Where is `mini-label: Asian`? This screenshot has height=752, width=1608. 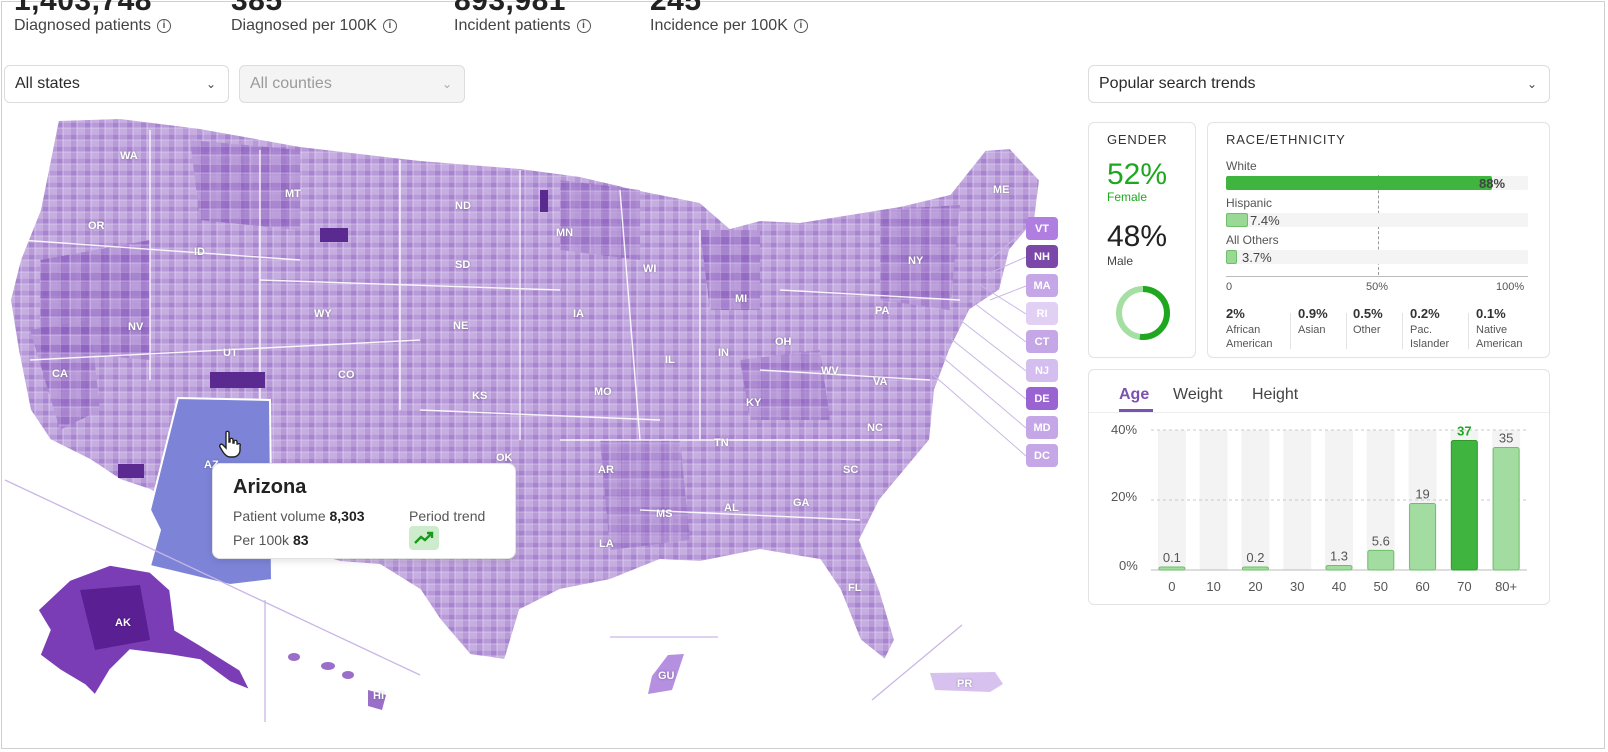 mini-label: Asian is located at coordinates (1312, 330).